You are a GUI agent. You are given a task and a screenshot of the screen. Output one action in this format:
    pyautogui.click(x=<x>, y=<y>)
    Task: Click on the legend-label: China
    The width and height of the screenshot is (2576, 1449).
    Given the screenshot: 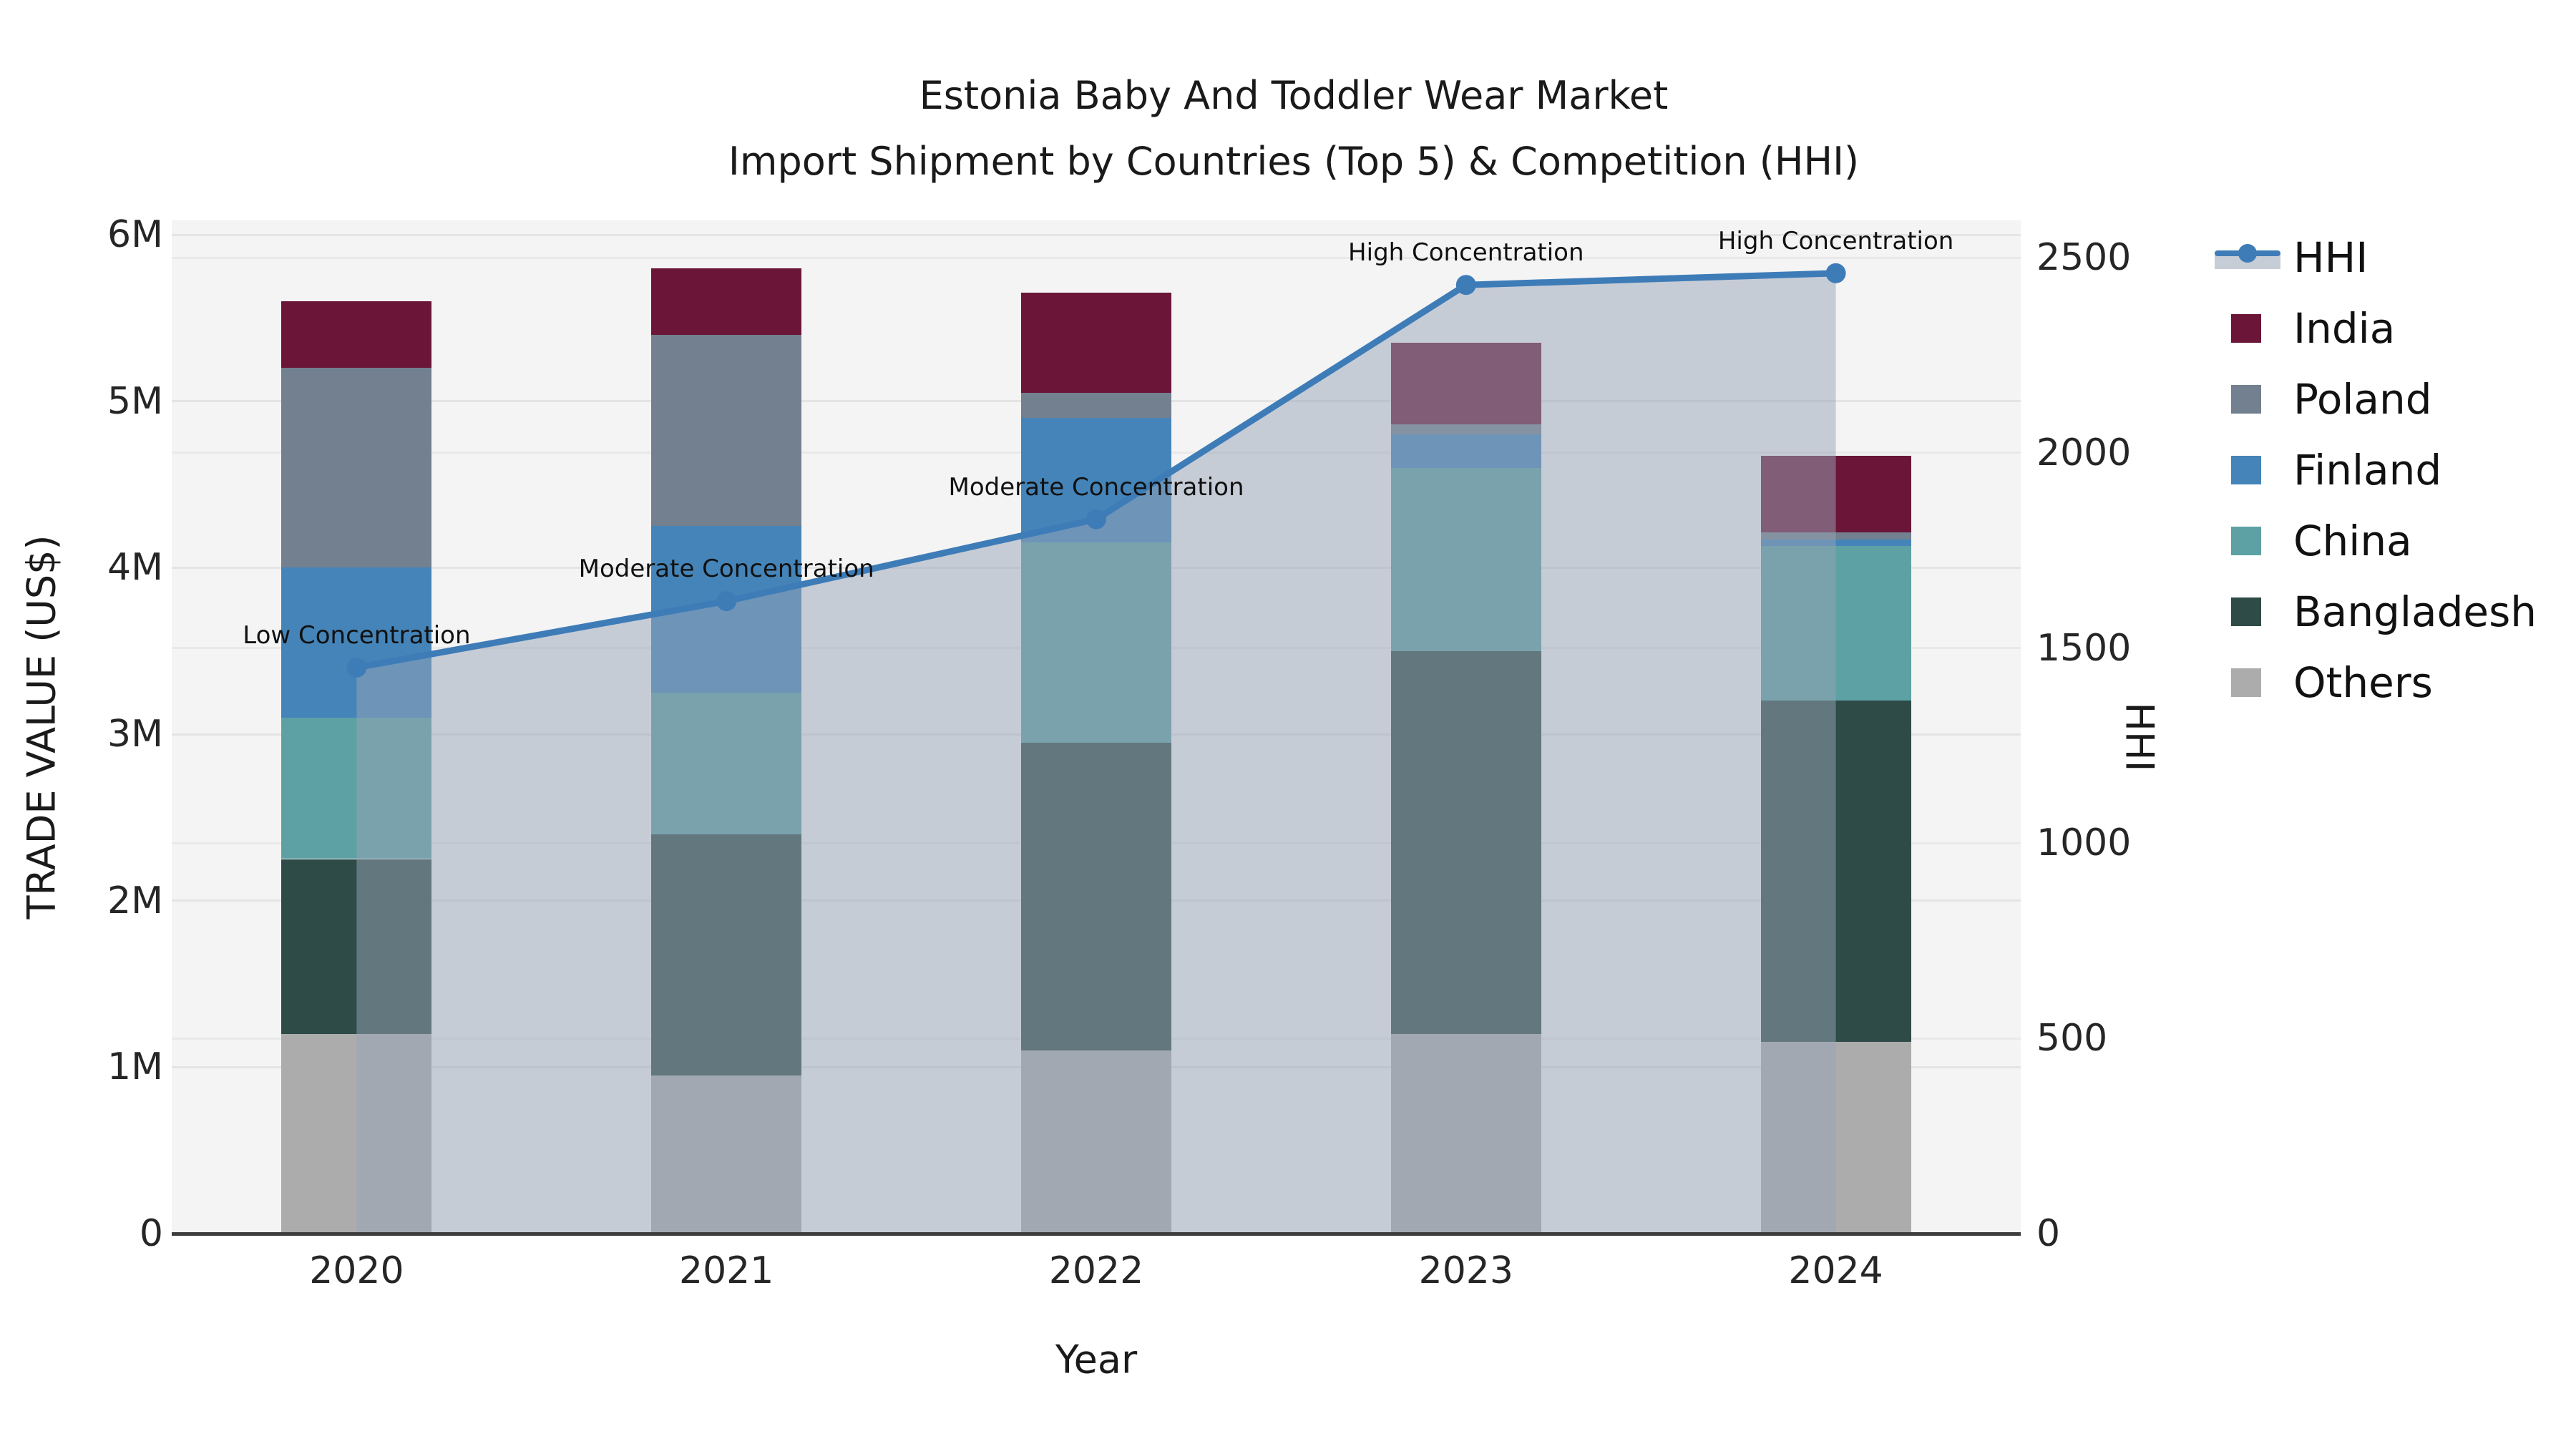 What is the action you would take?
    pyautogui.click(x=2352, y=541)
    